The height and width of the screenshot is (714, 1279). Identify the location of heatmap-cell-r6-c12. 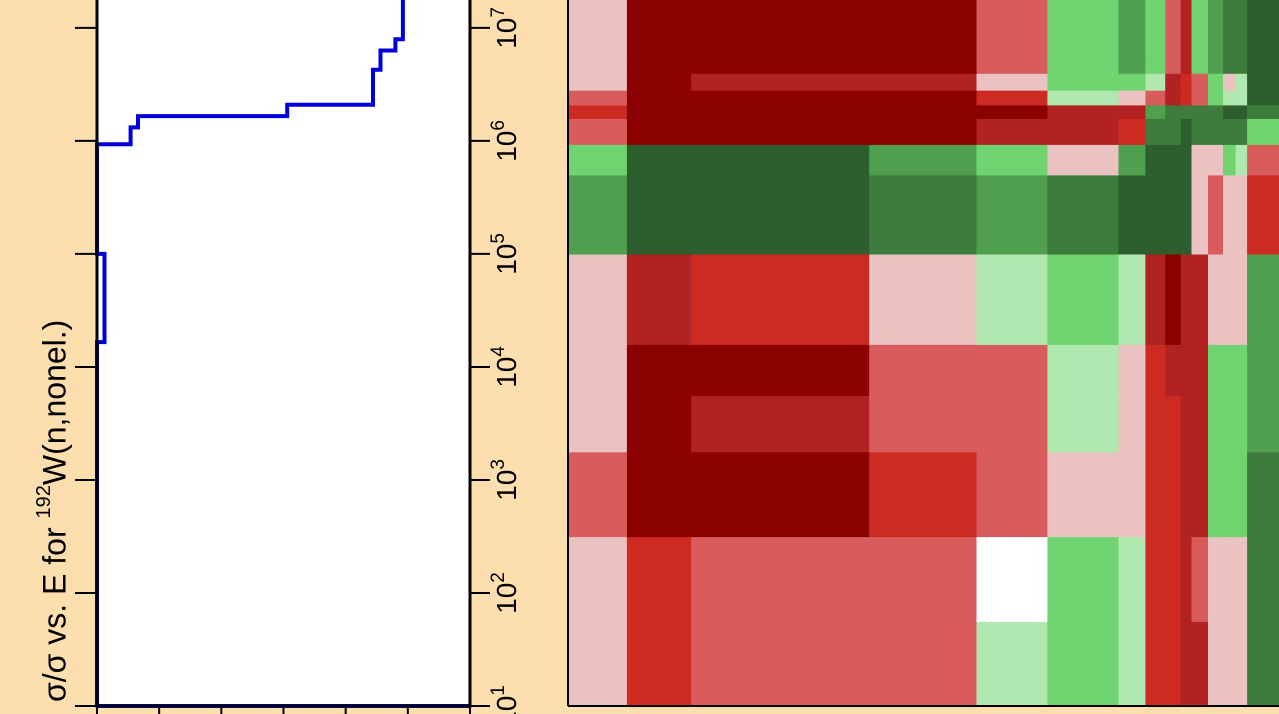
(1230, 214).